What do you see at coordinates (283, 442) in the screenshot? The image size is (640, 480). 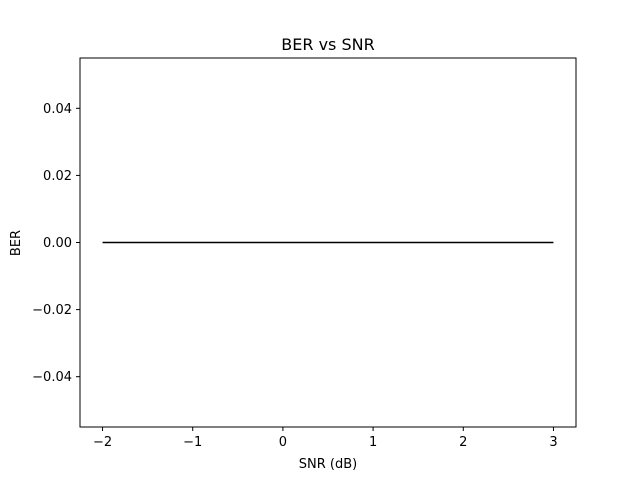 I see `x-tick-label: 0` at bounding box center [283, 442].